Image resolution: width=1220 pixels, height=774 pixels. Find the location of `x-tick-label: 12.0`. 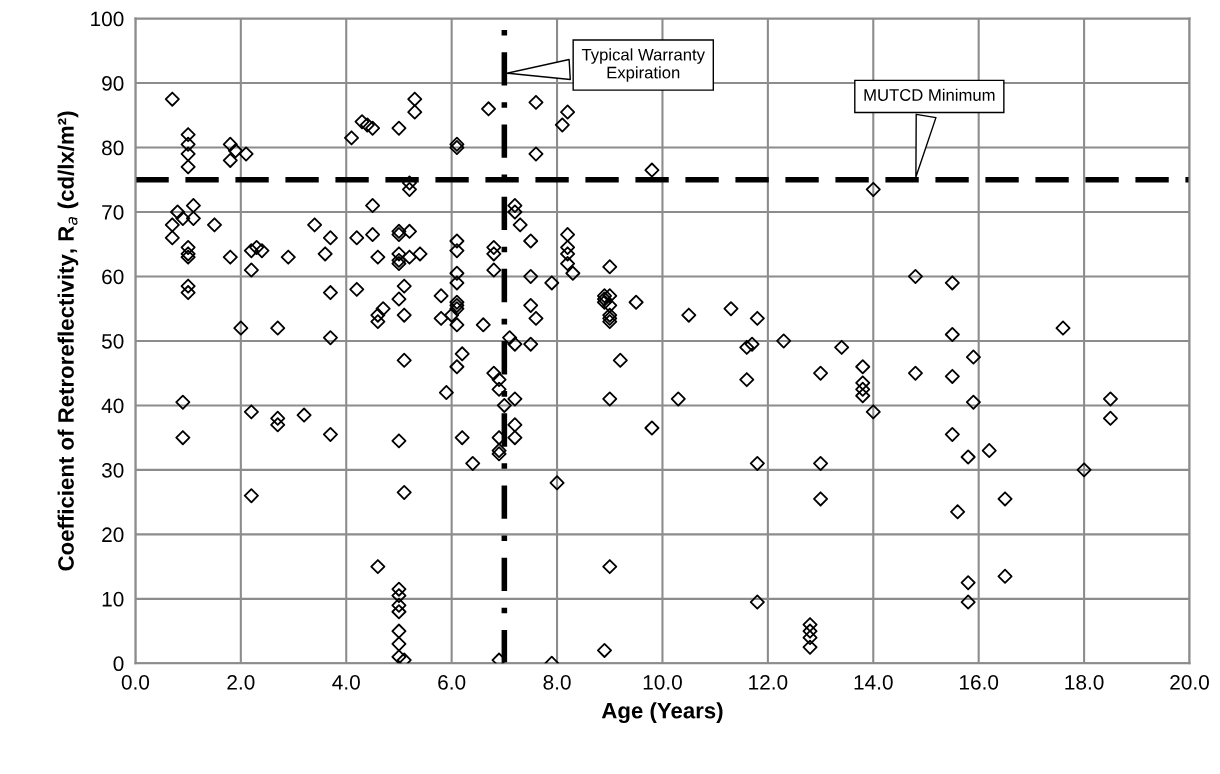

x-tick-label: 12.0 is located at coordinates (768, 682).